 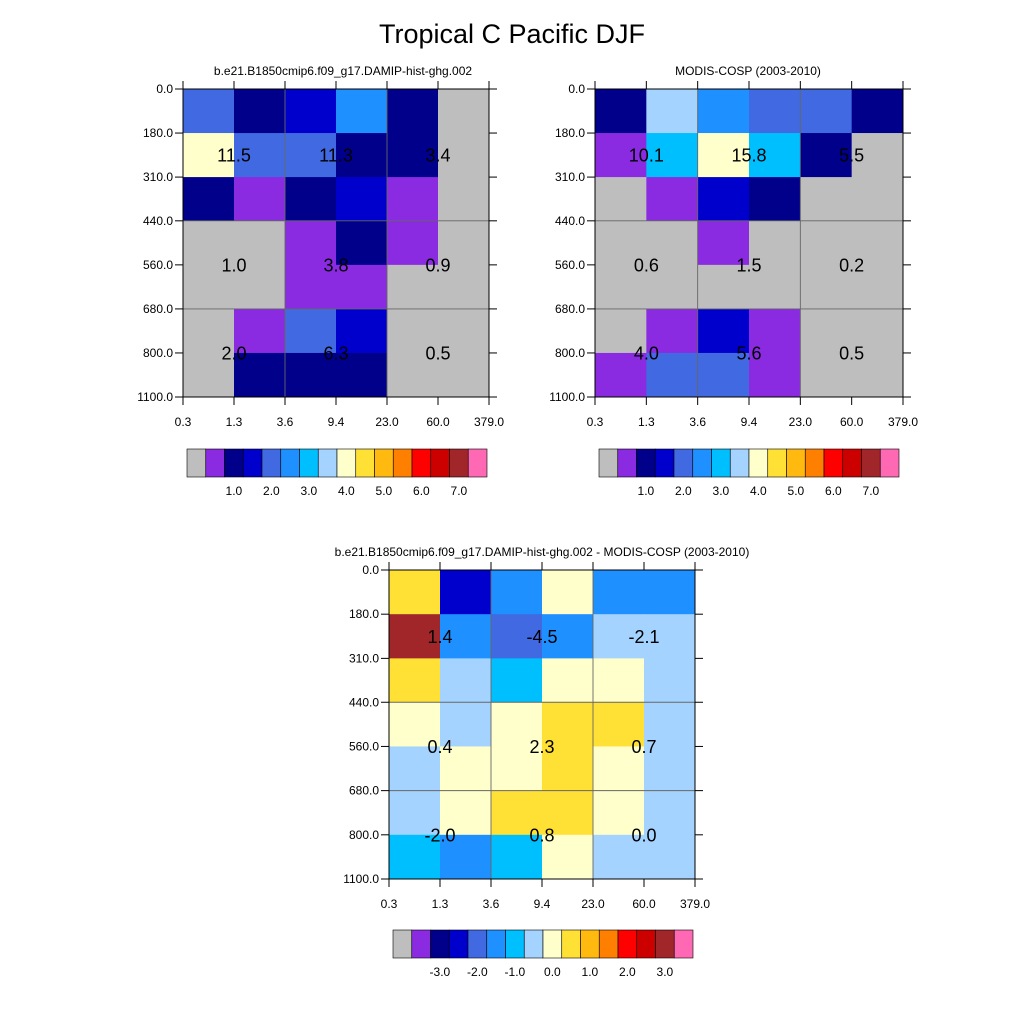 I want to click on cell-annotation: 10.1, so click(x=646, y=156).